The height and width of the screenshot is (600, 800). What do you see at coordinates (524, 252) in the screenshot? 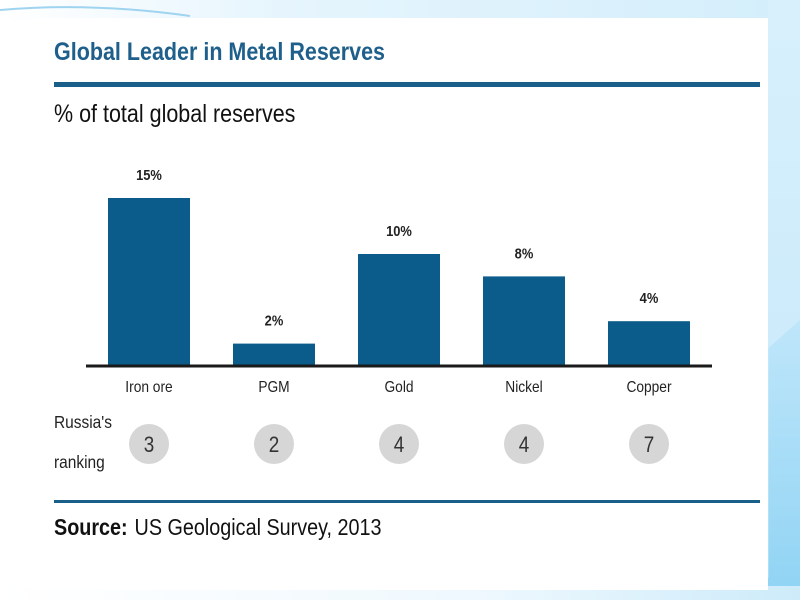
I see `data-label: 8%` at bounding box center [524, 252].